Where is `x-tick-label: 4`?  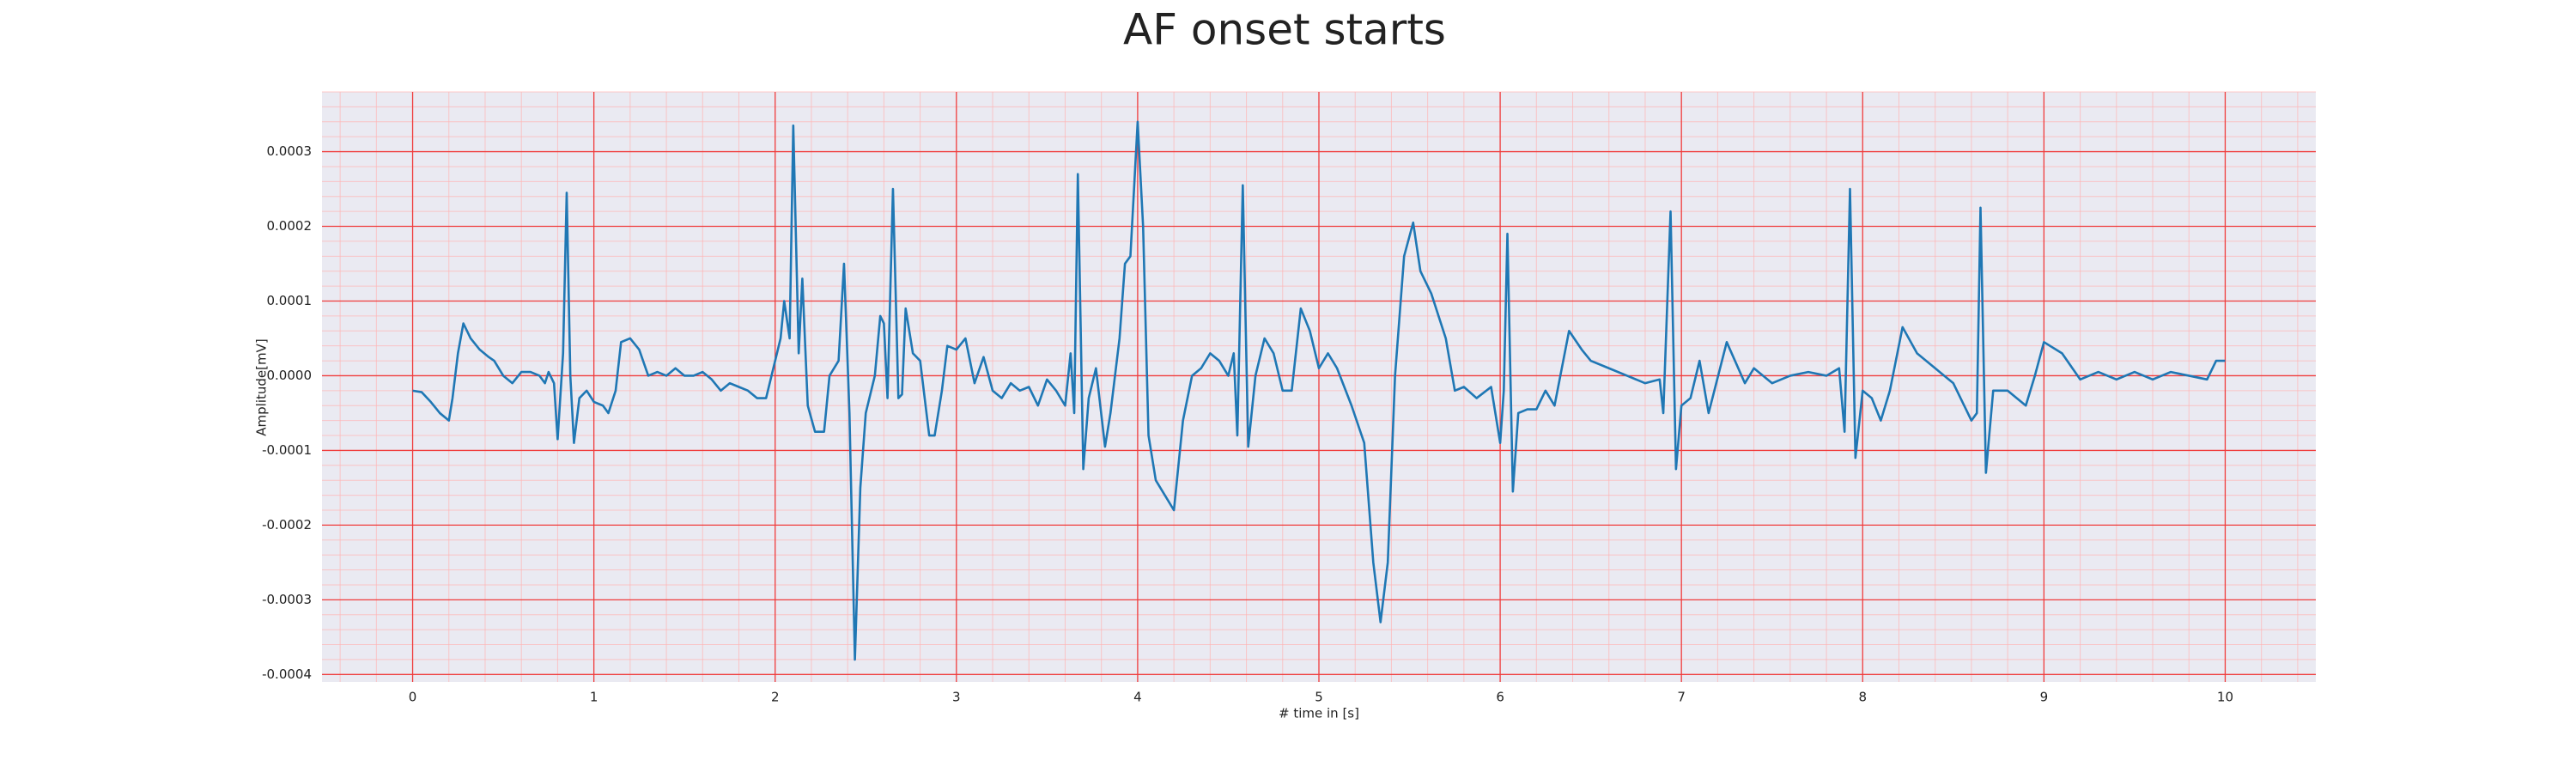
x-tick-label: 4 is located at coordinates (1137, 697).